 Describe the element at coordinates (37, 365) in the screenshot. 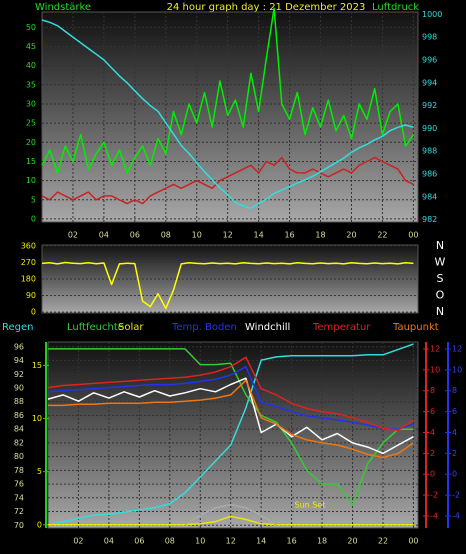

I see `y4-tick-label: 15` at that location.